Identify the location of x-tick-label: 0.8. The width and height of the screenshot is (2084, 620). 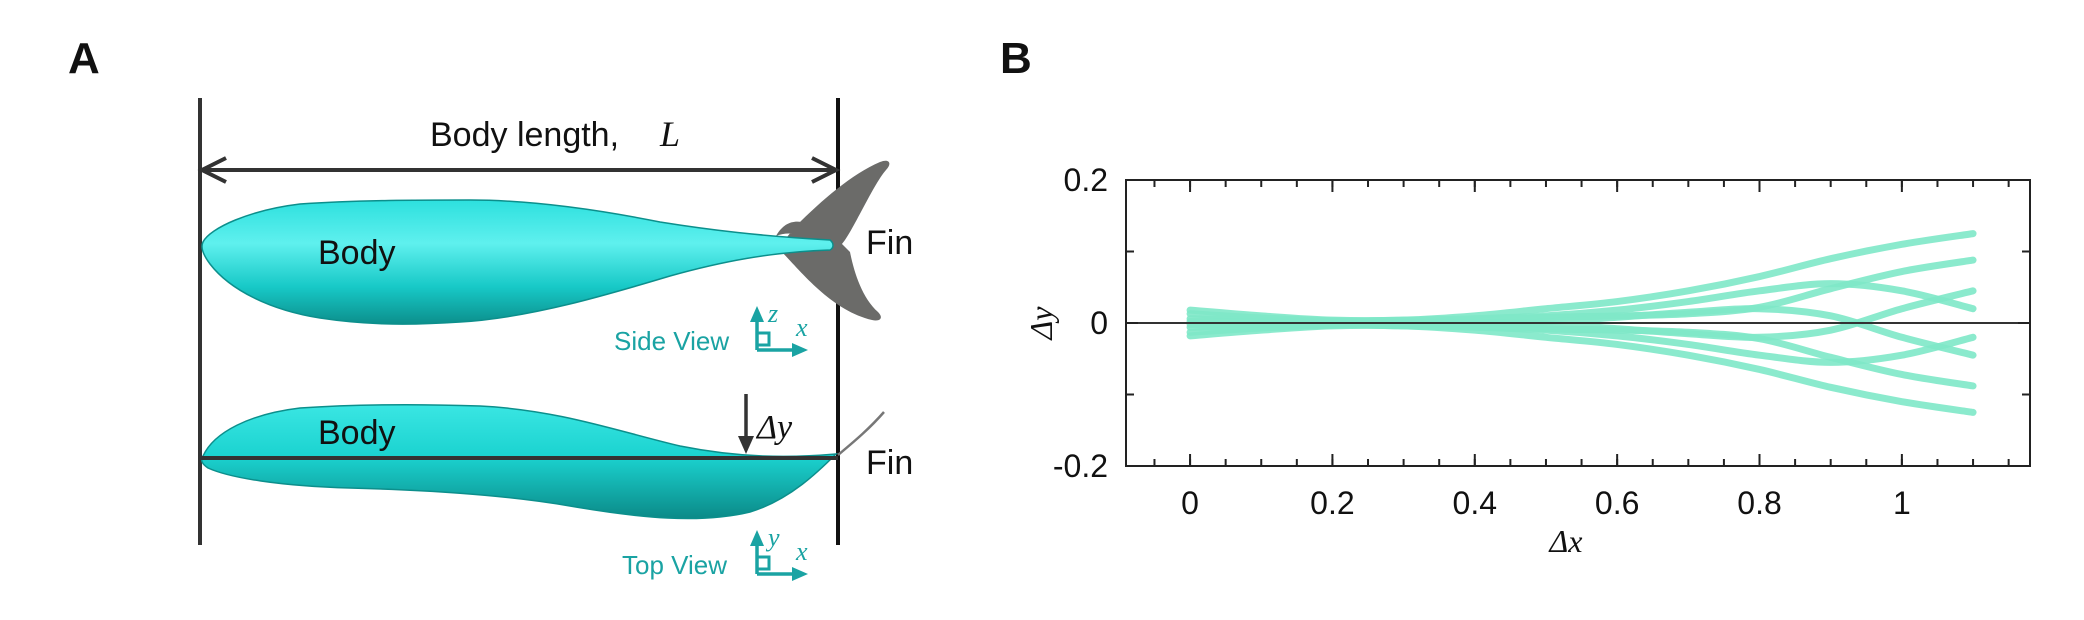
(1759, 503).